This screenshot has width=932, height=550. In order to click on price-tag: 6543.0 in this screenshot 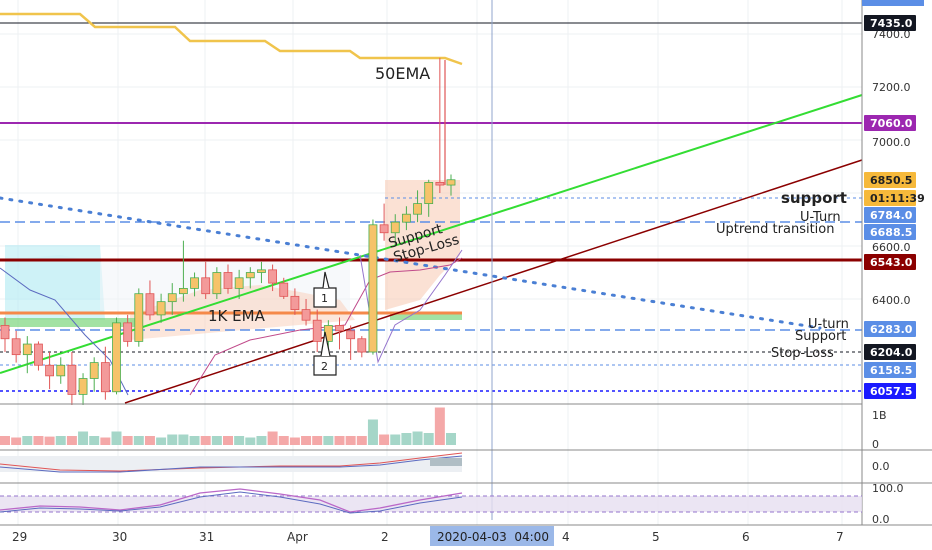, I will do `click(890, 262)`.